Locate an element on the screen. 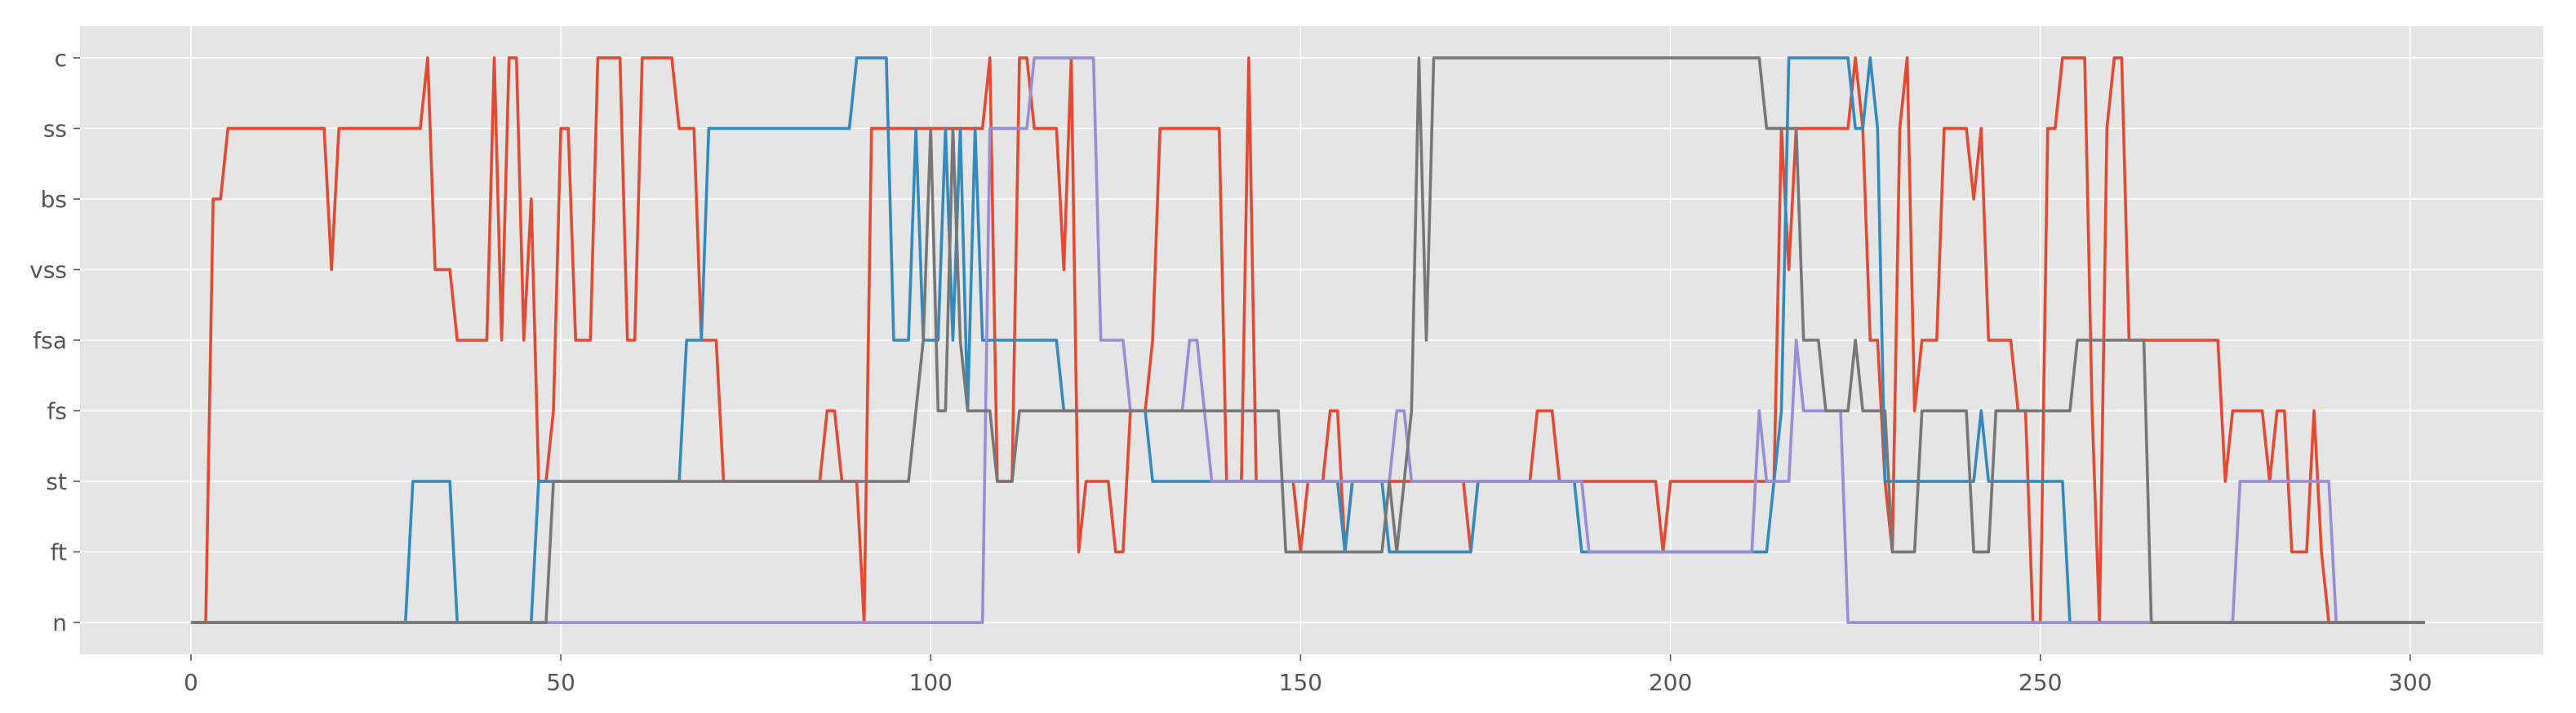 This screenshot has height=713, width=2576. x-tick-label: 0 is located at coordinates (191, 682).